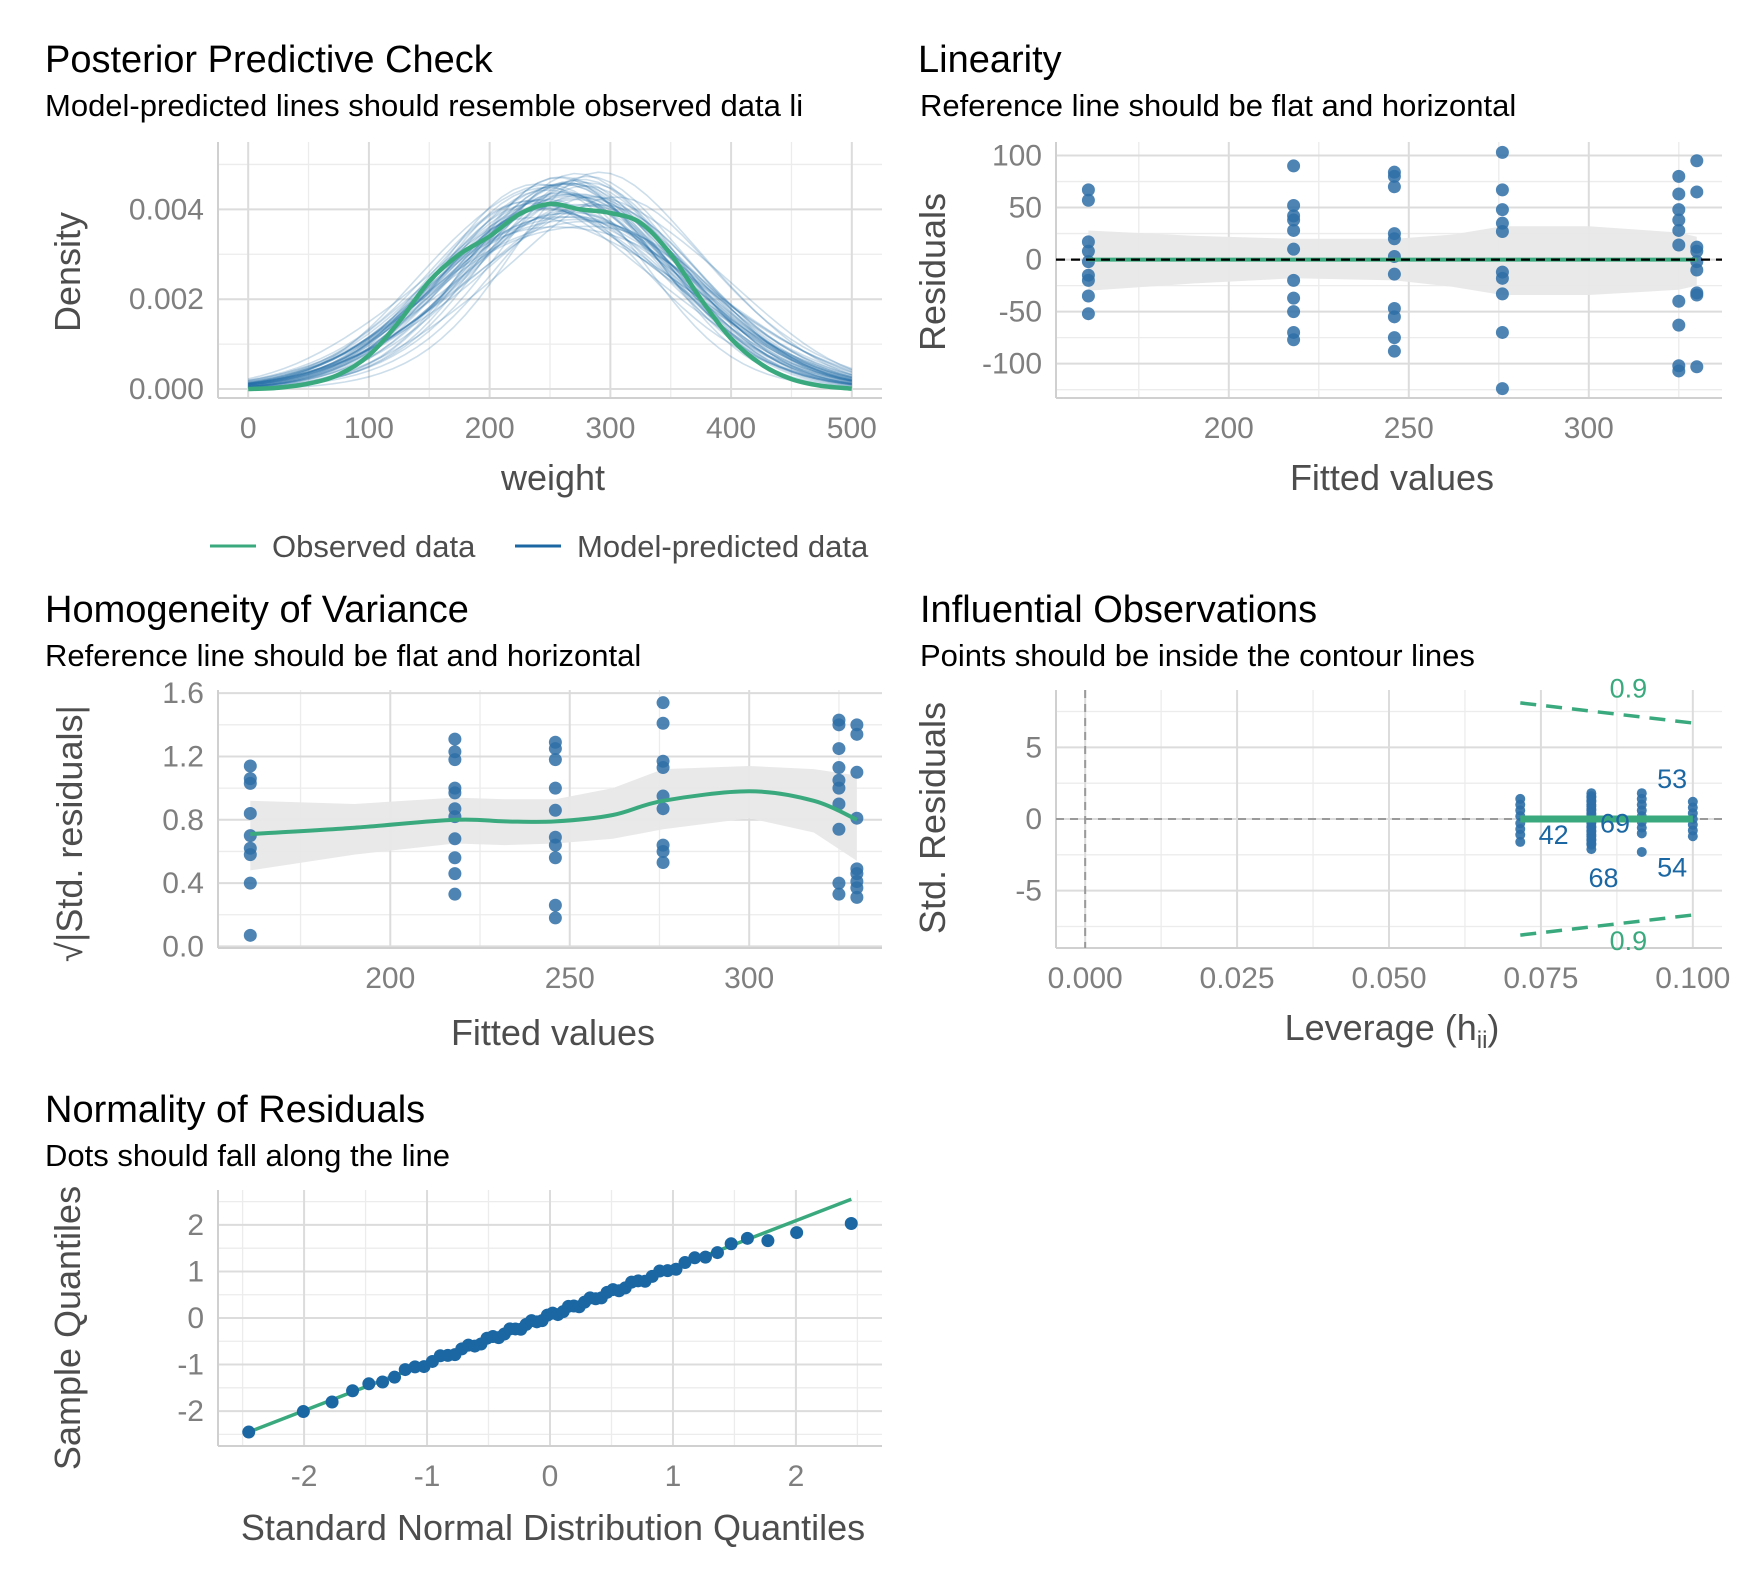 This screenshot has width=1764, height=1587. What do you see at coordinates (166, 389) in the screenshot?
I see `ppc-y-tick-label: 0.000` at bounding box center [166, 389].